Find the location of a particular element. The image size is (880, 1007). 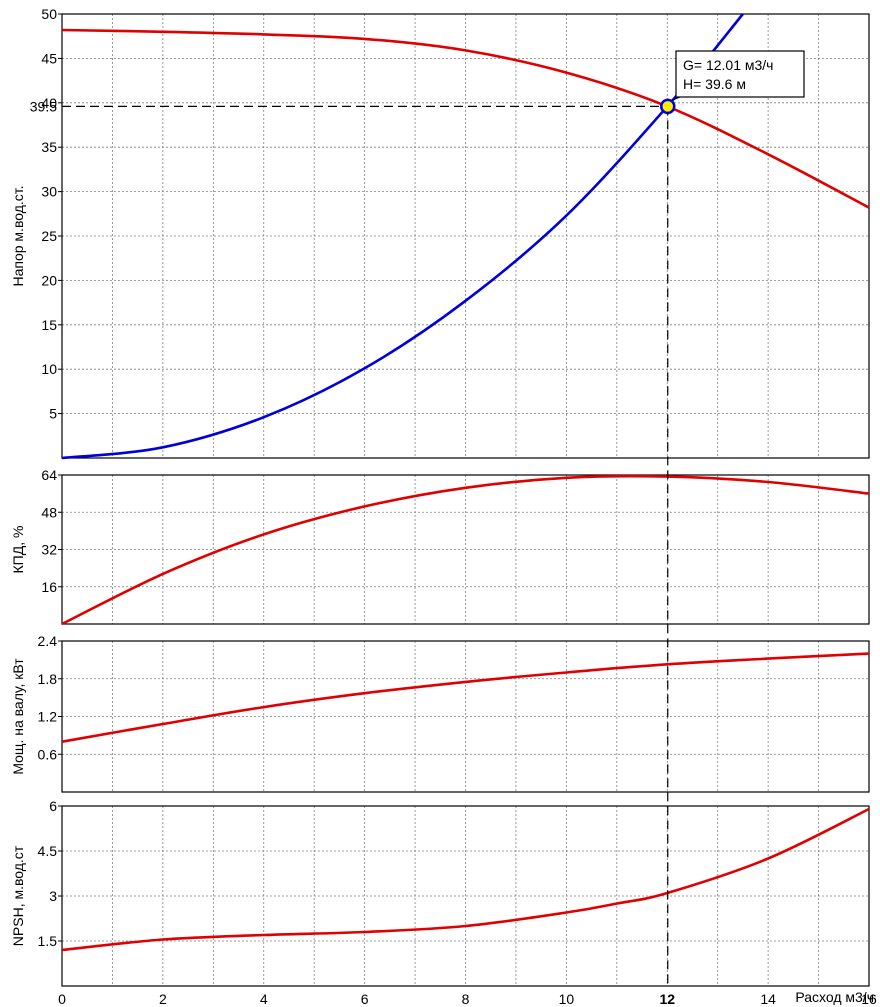

y-tick-label: 4.5 is located at coordinates (48, 851).